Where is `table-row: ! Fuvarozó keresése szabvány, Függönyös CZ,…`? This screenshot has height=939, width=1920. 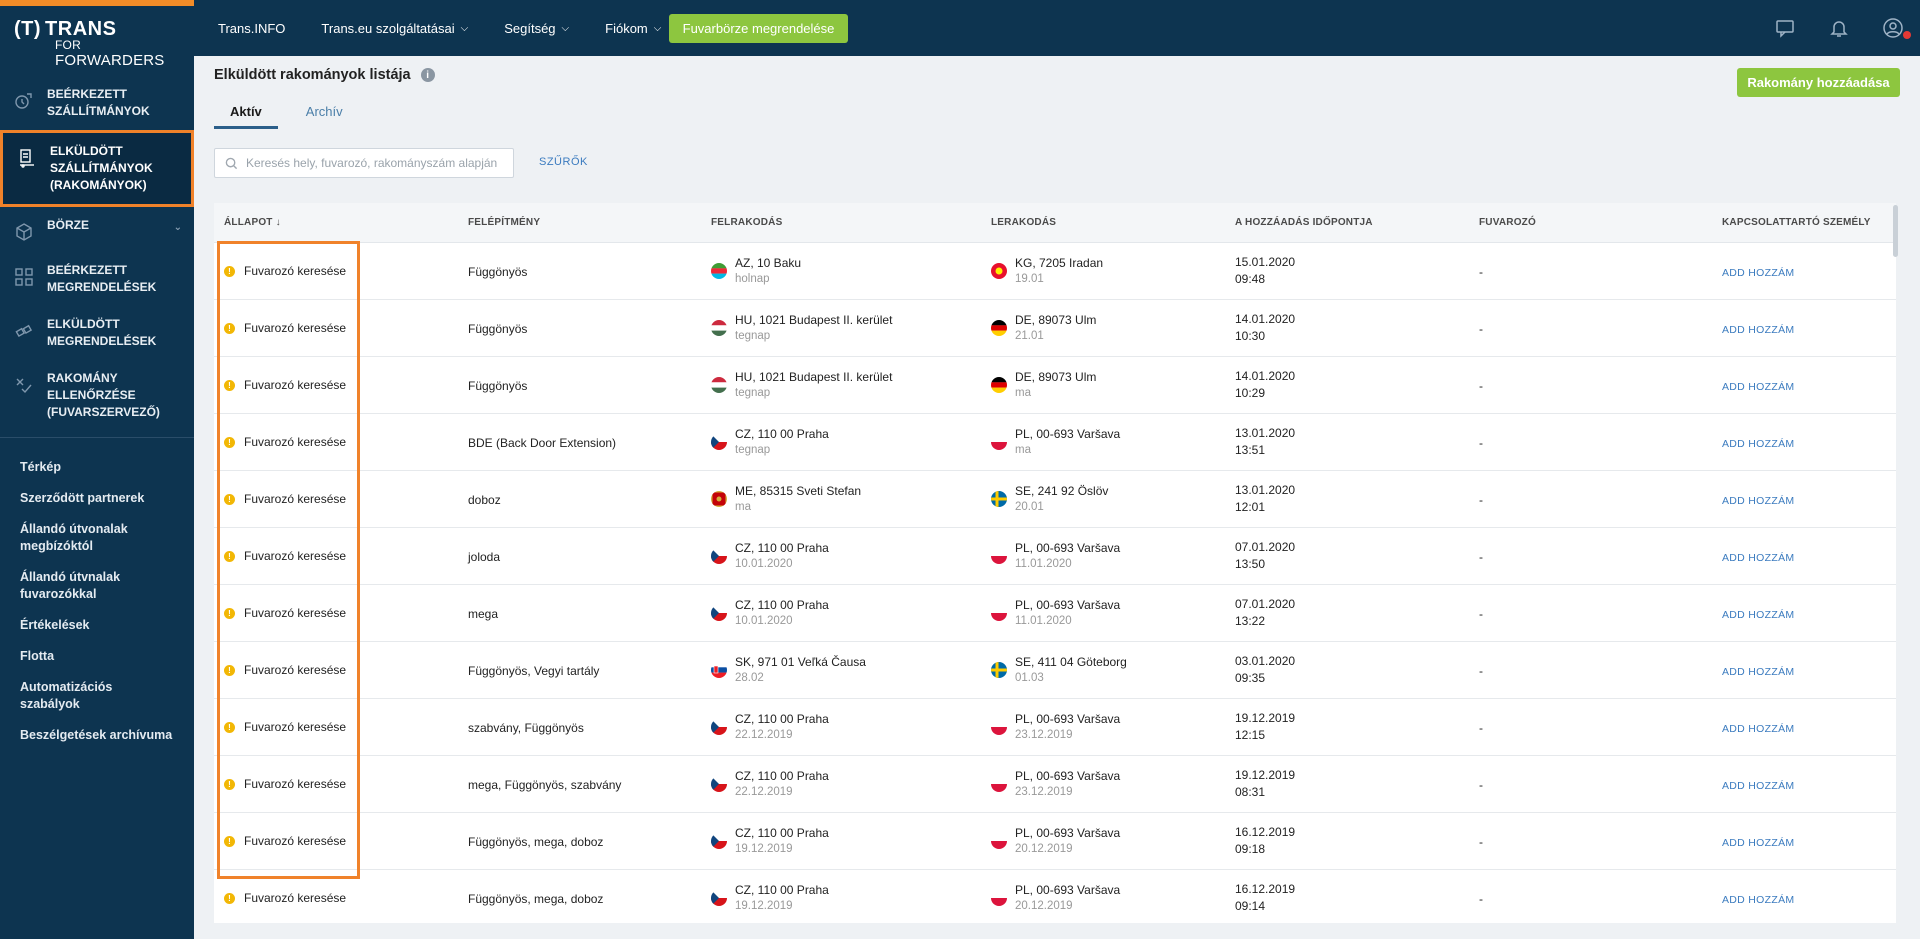
table-row: ! Fuvarozó keresése szabvány, Függönyös CZ,… is located at coordinates (1055, 727).